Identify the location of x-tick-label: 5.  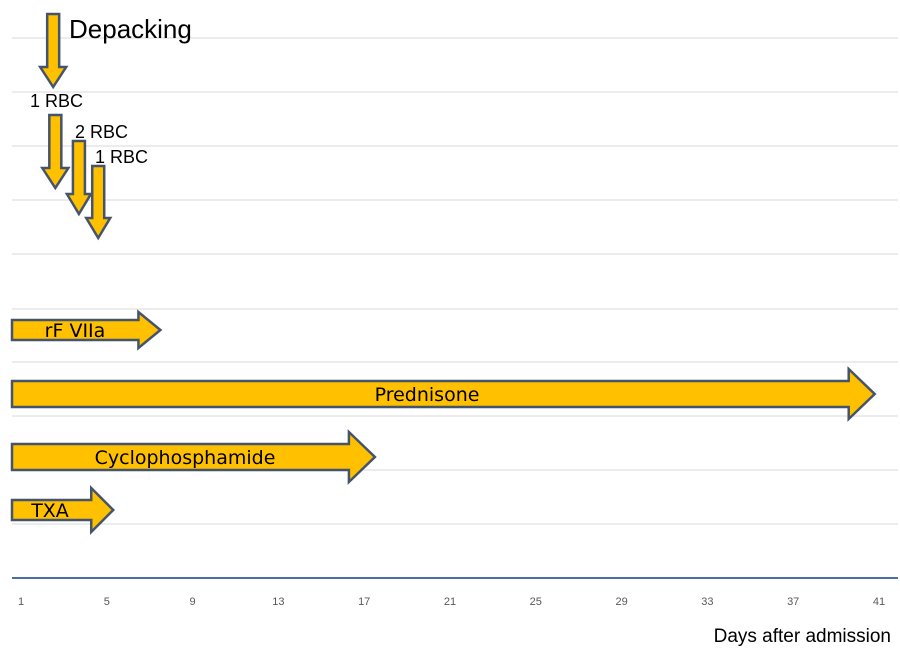
(107, 602).